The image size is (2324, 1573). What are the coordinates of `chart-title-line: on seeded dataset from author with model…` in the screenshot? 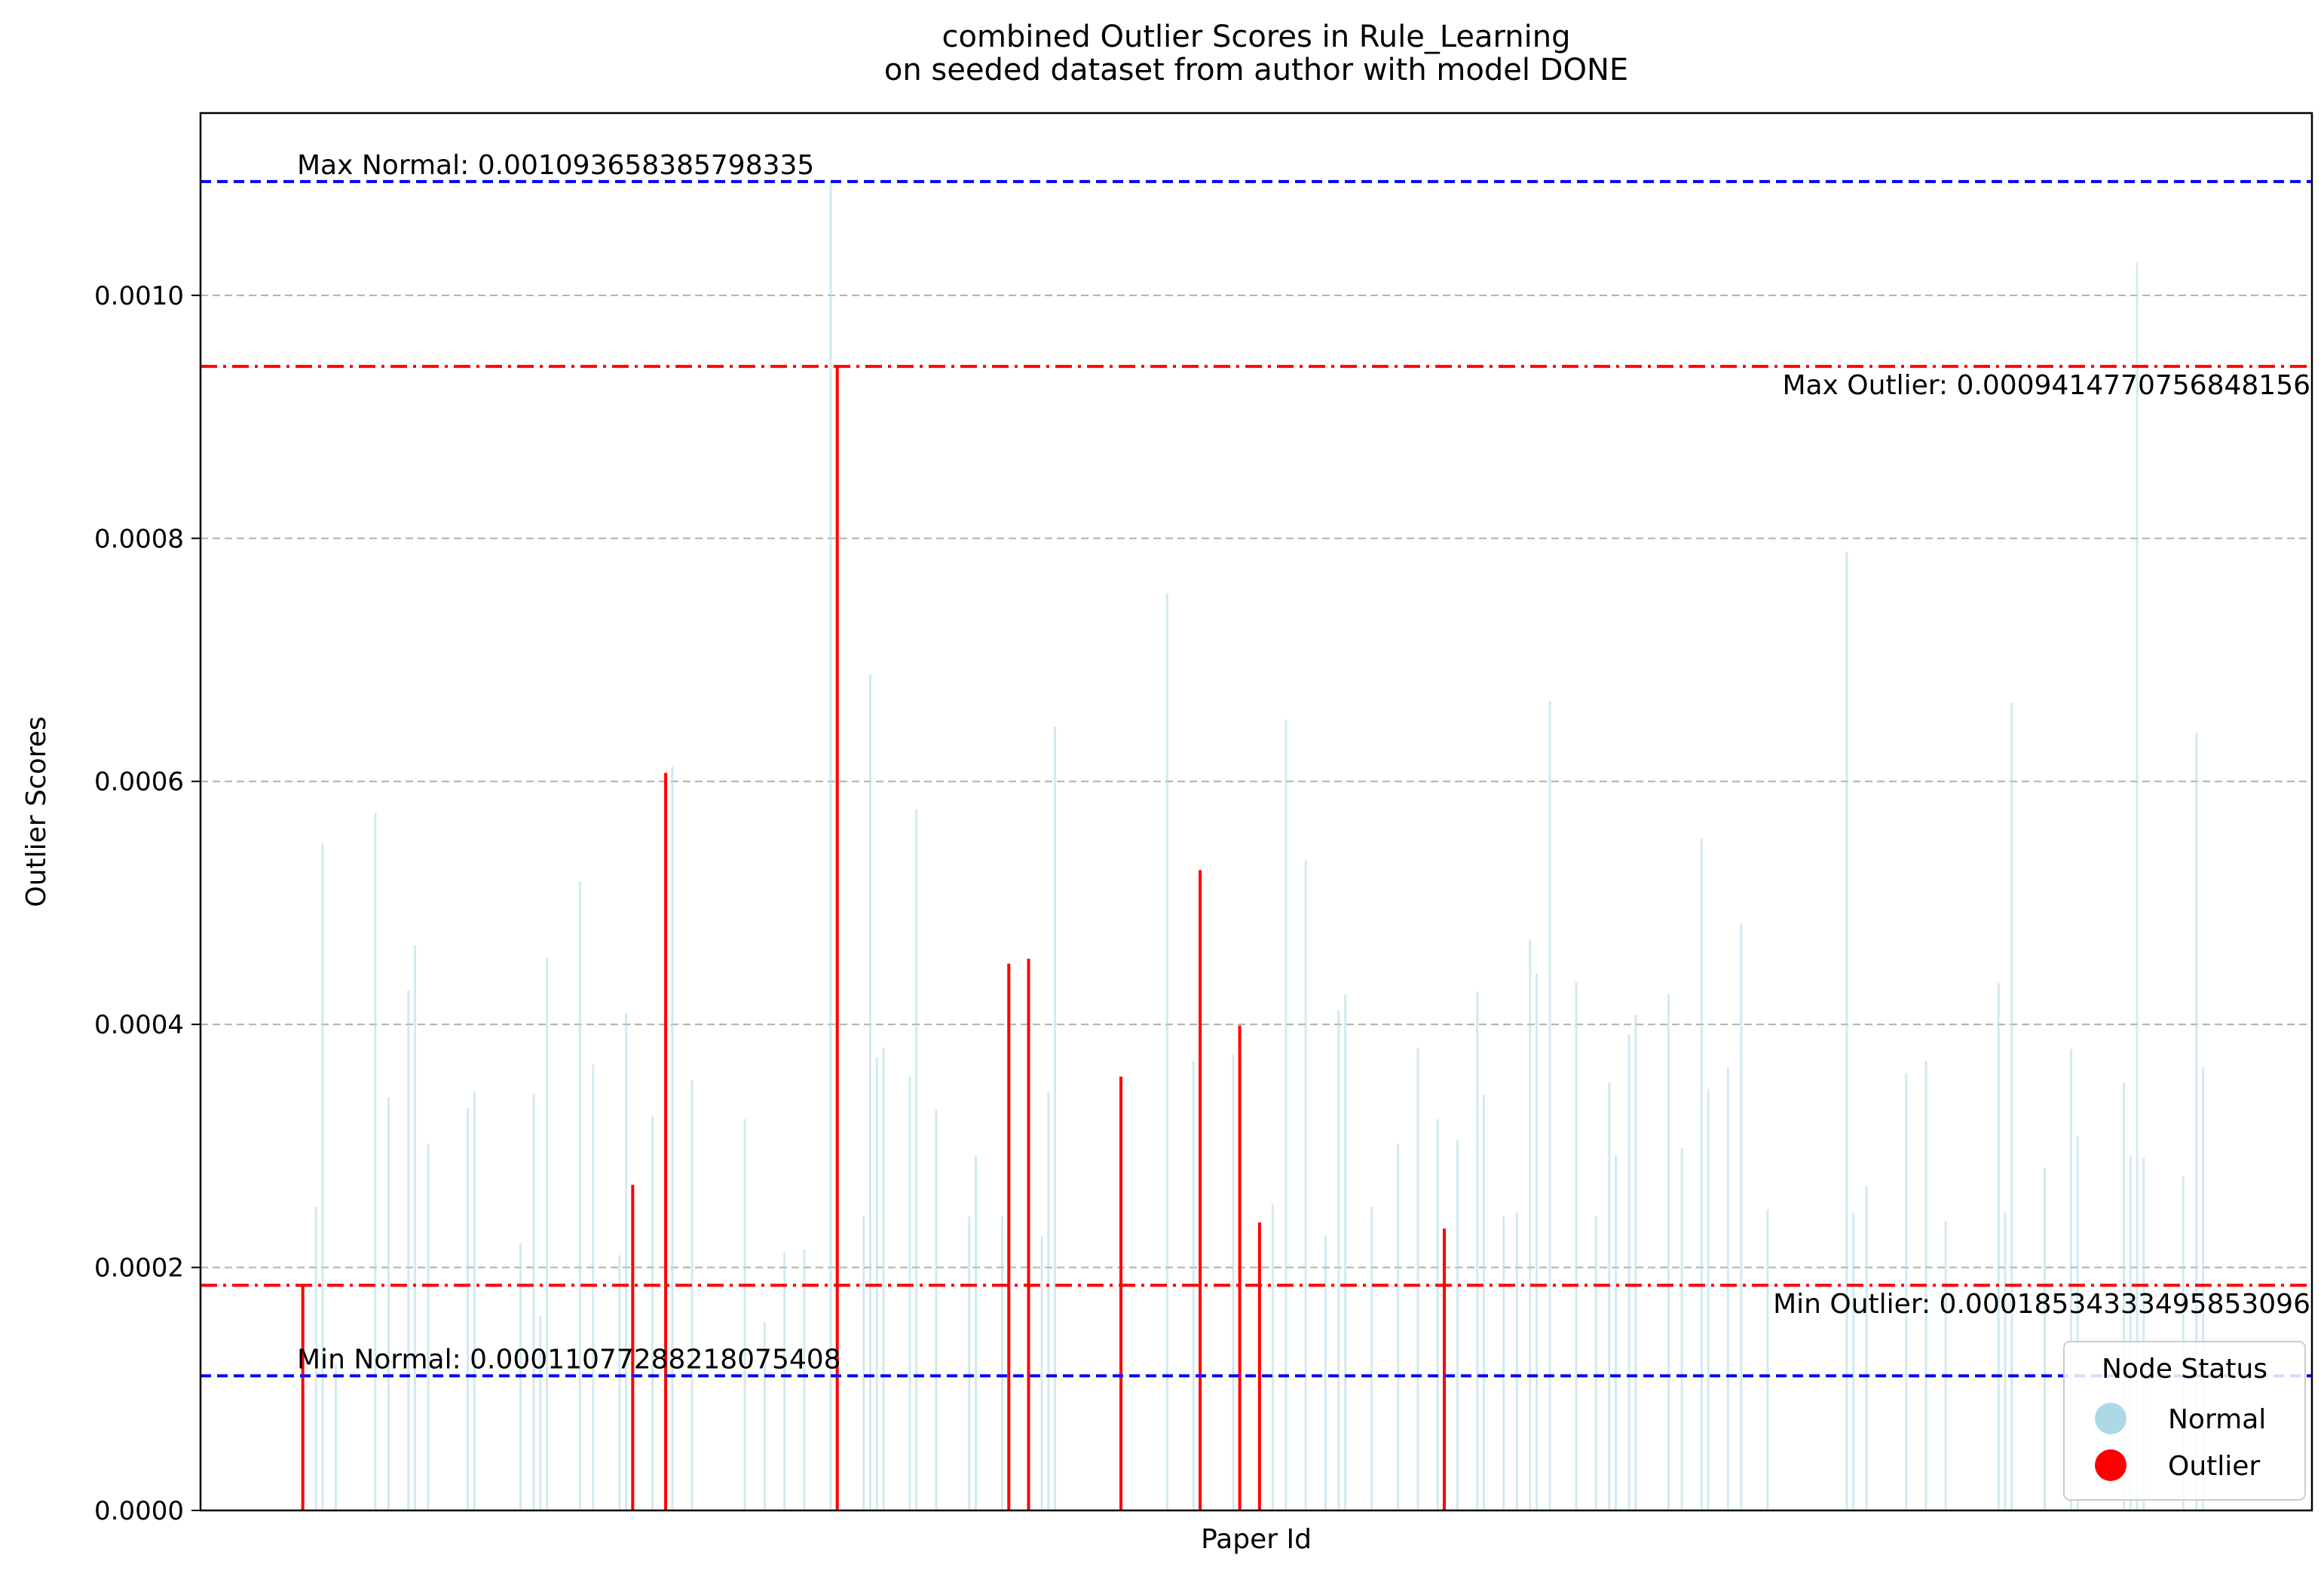 It's located at (1256, 70).